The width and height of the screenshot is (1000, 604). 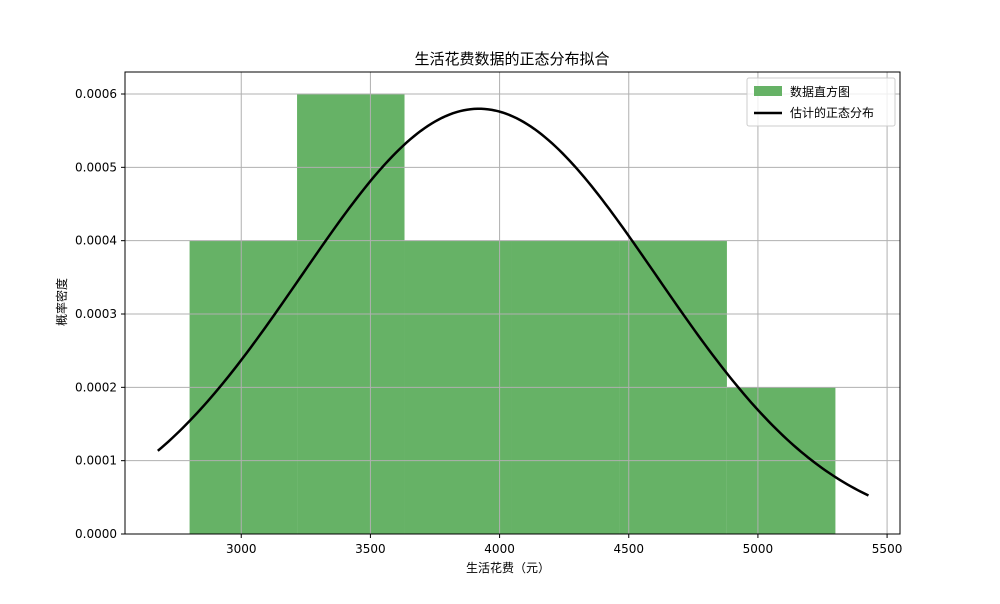 What do you see at coordinates (370, 549) in the screenshot?
I see `x-tick-label-1: 3500` at bounding box center [370, 549].